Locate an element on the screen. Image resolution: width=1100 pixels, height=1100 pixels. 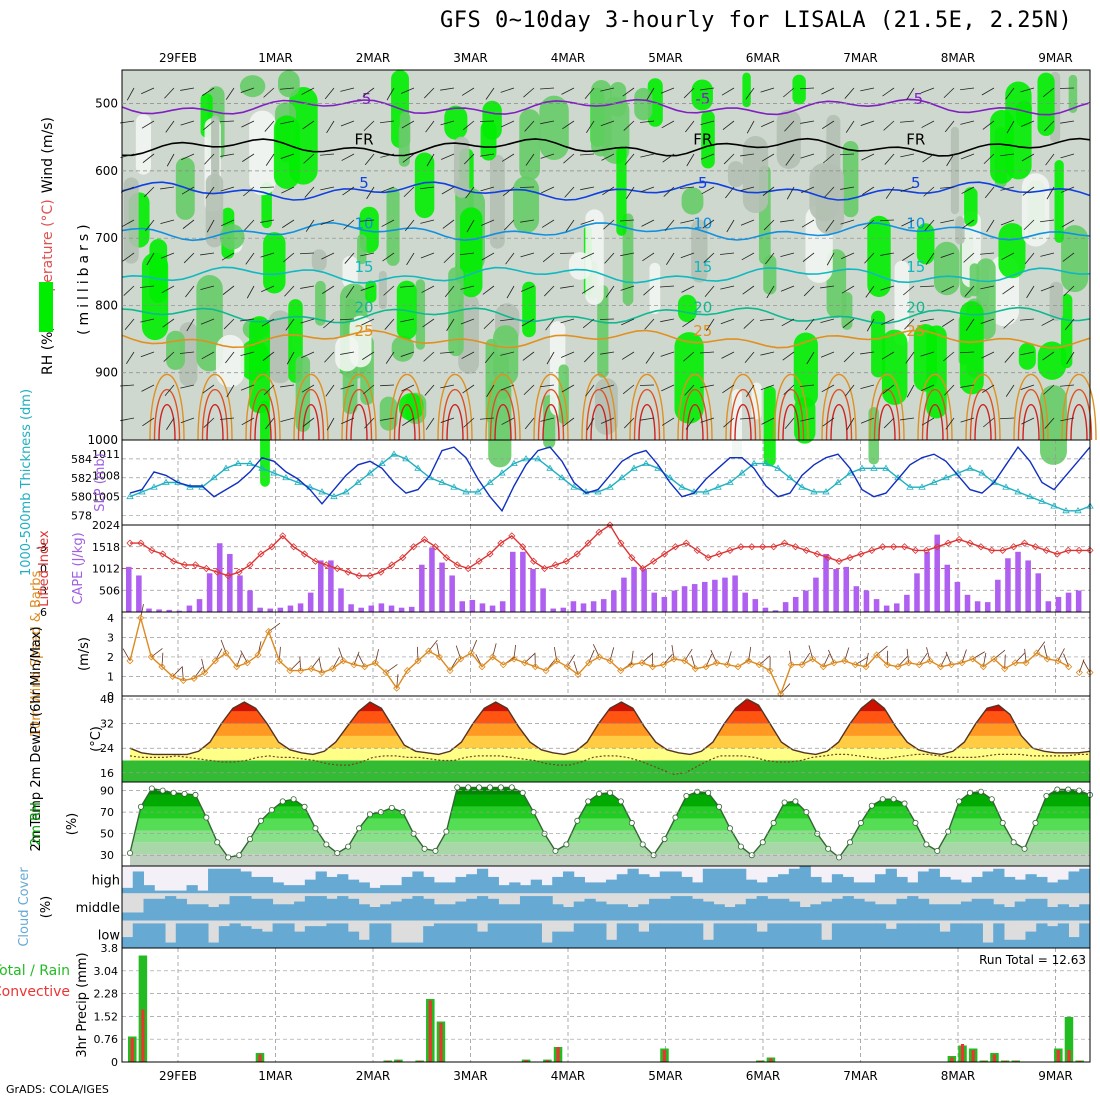
date-label-bottom: 29FEB is located at coordinates (178, 1076).